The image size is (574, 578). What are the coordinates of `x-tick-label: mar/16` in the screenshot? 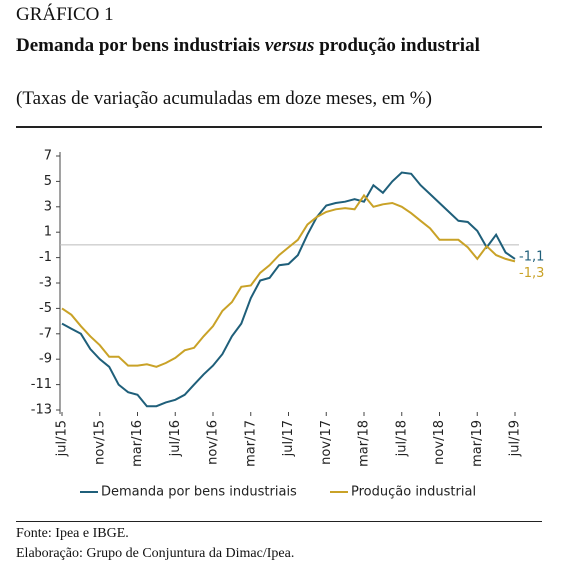 It's located at (137, 443).